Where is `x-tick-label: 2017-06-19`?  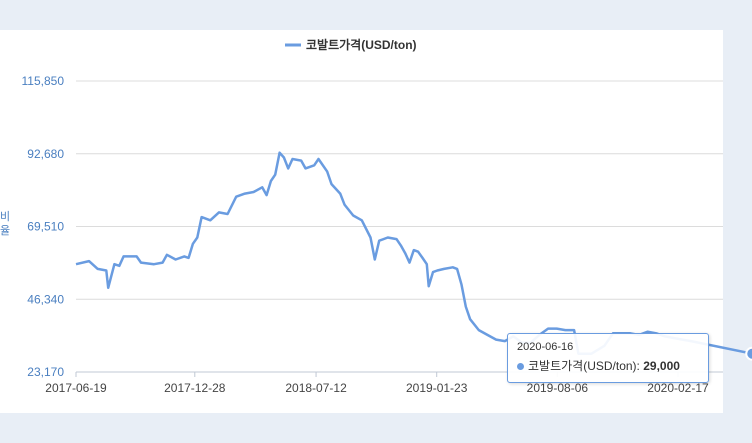
x-tick-label: 2017-06-19 is located at coordinates (76, 388).